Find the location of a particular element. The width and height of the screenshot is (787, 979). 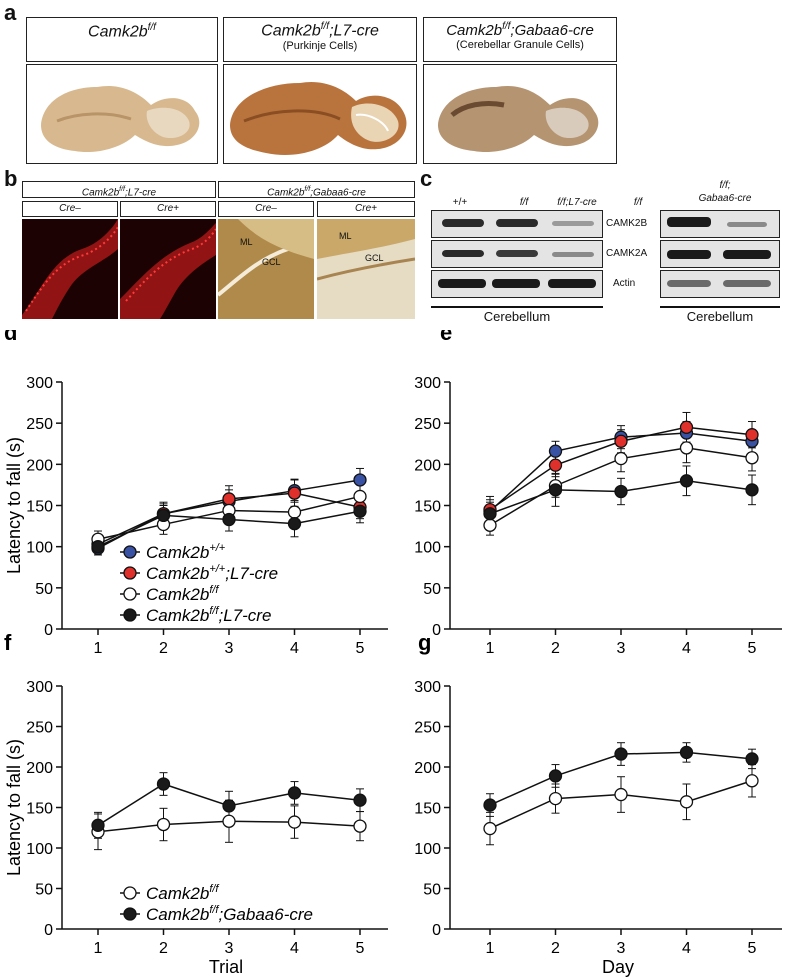

legend-label: Camk2bf/f;Gabaa6-cre is located at coordinates (229, 914).